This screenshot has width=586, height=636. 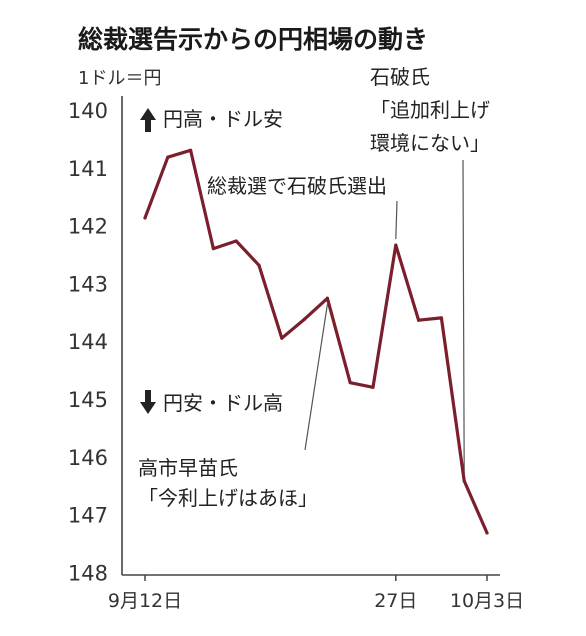 I want to click on annotation-text: 環境にない」, so click(x=430, y=143).